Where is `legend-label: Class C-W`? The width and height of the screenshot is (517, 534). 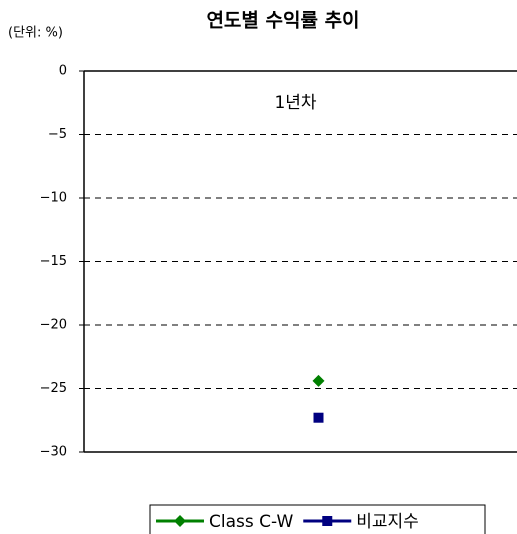
legend-label: Class C-W is located at coordinates (251, 522).